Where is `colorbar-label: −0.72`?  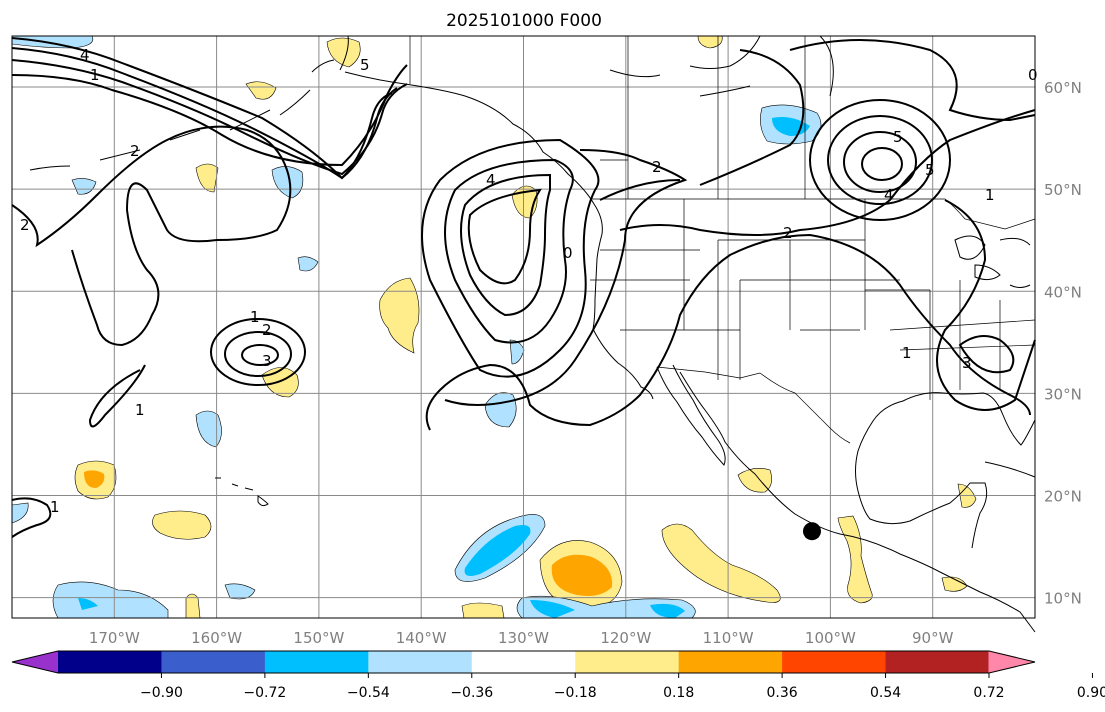 colorbar-label: −0.72 is located at coordinates (264, 693).